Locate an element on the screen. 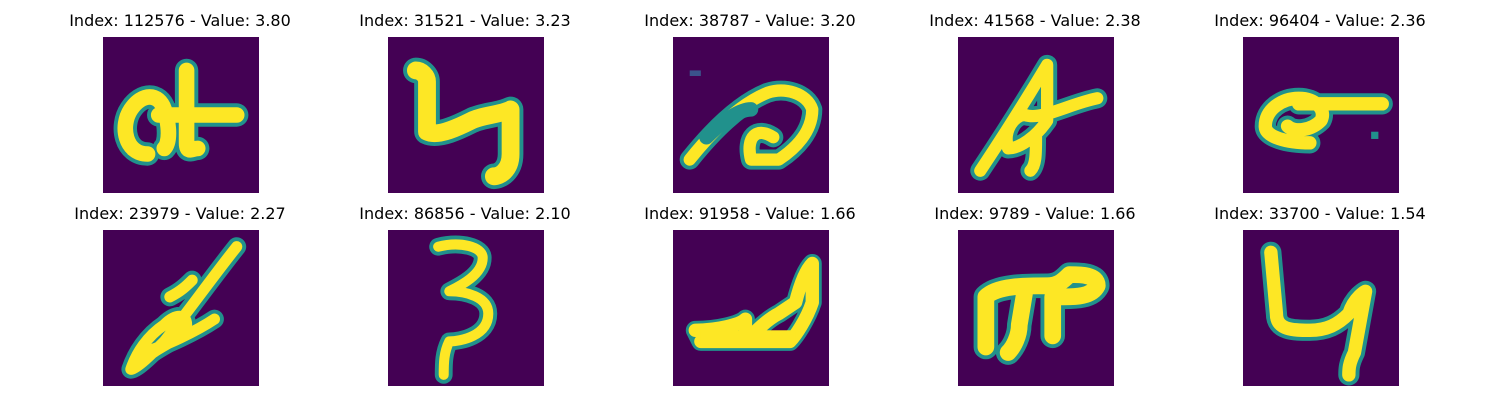 The height and width of the screenshot is (400, 1500). image-panel: Index: 91958 - Value: 1.66 is located at coordinates (750, 298).